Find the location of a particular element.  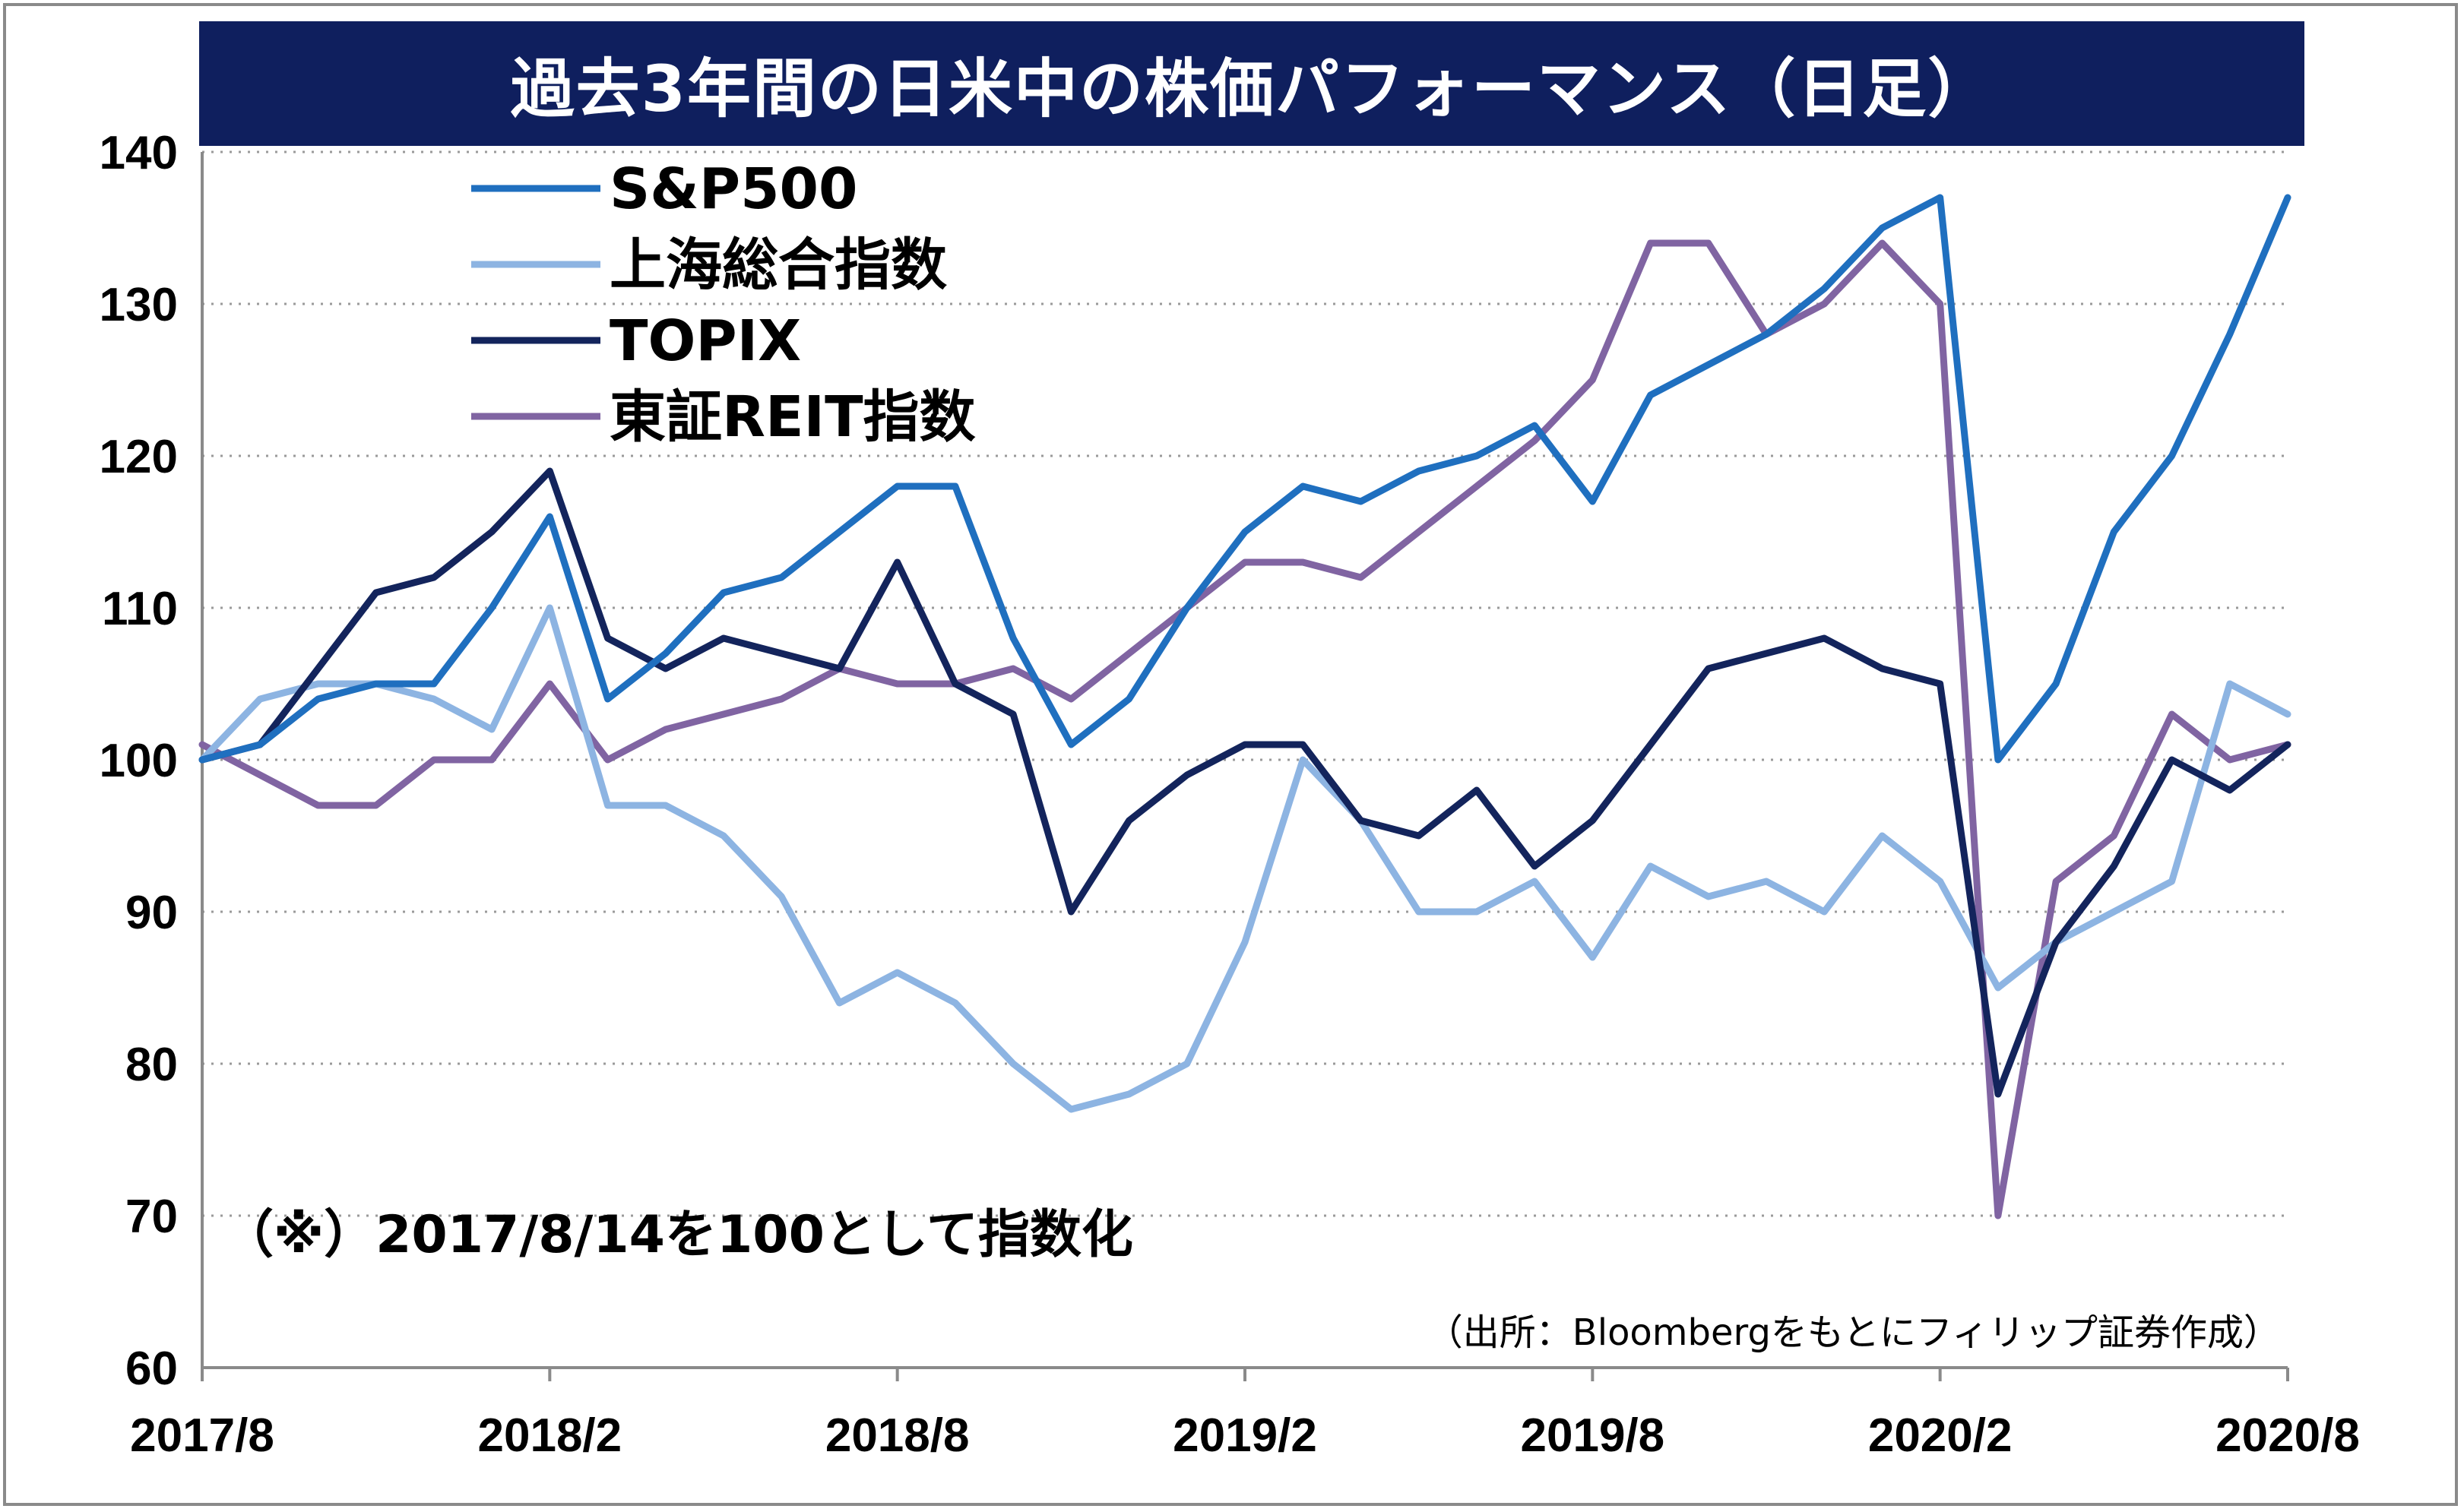

index-note: （※）2017/8/14を100として指数化 is located at coordinates (677, 1235).